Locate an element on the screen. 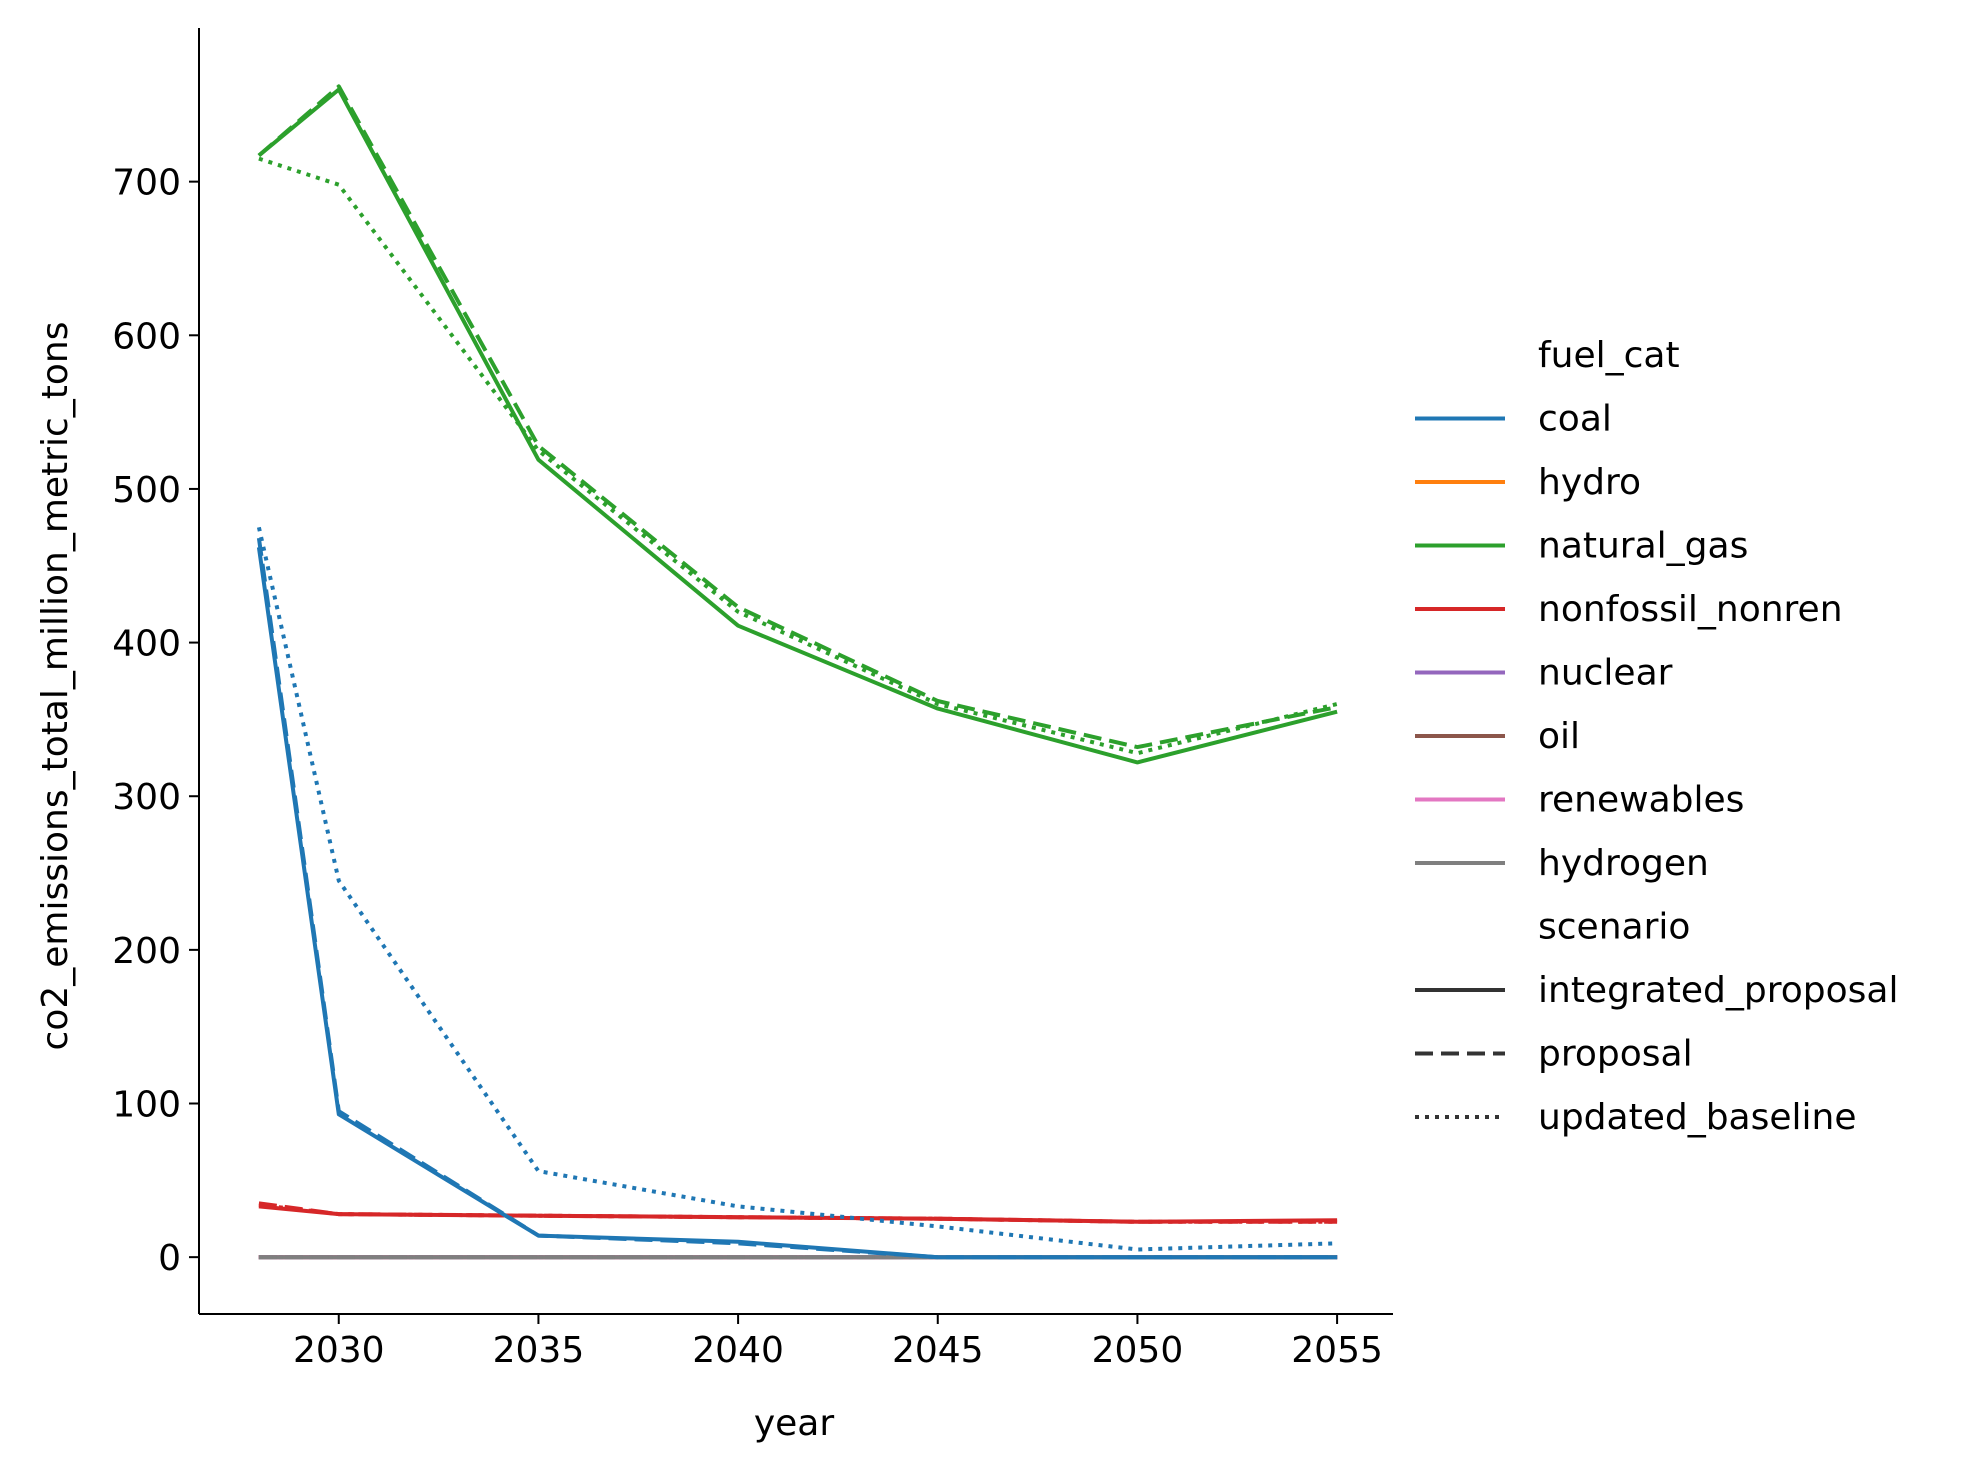 The width and height of the screenshot is (1984, 1469). x-axis-ticks: 2030 2035 2040 2045 2050 2055 is located at coordinates (838, 1342).